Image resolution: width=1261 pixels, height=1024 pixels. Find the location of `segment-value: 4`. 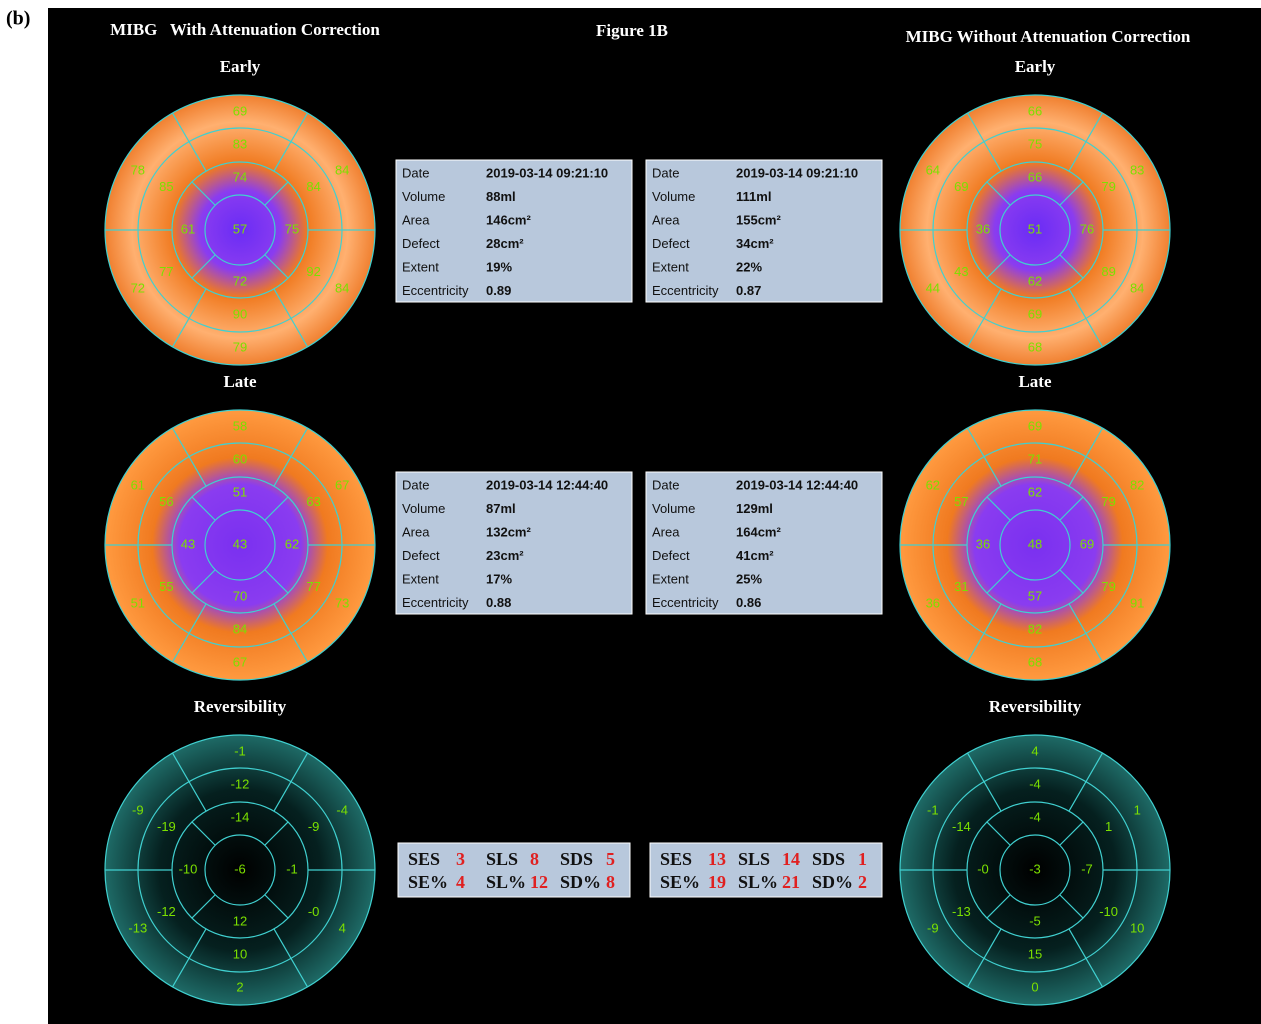

segment-value: 4 is located at coordinates (342, 927).